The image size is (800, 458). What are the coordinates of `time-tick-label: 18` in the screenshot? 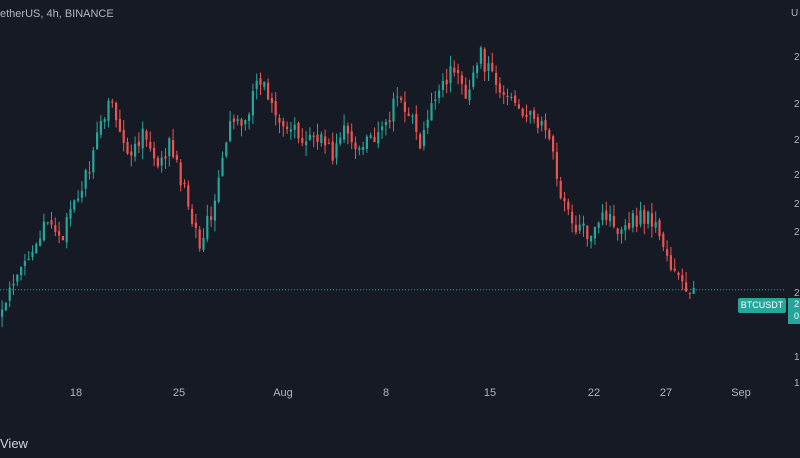 It's located at (76, 393).